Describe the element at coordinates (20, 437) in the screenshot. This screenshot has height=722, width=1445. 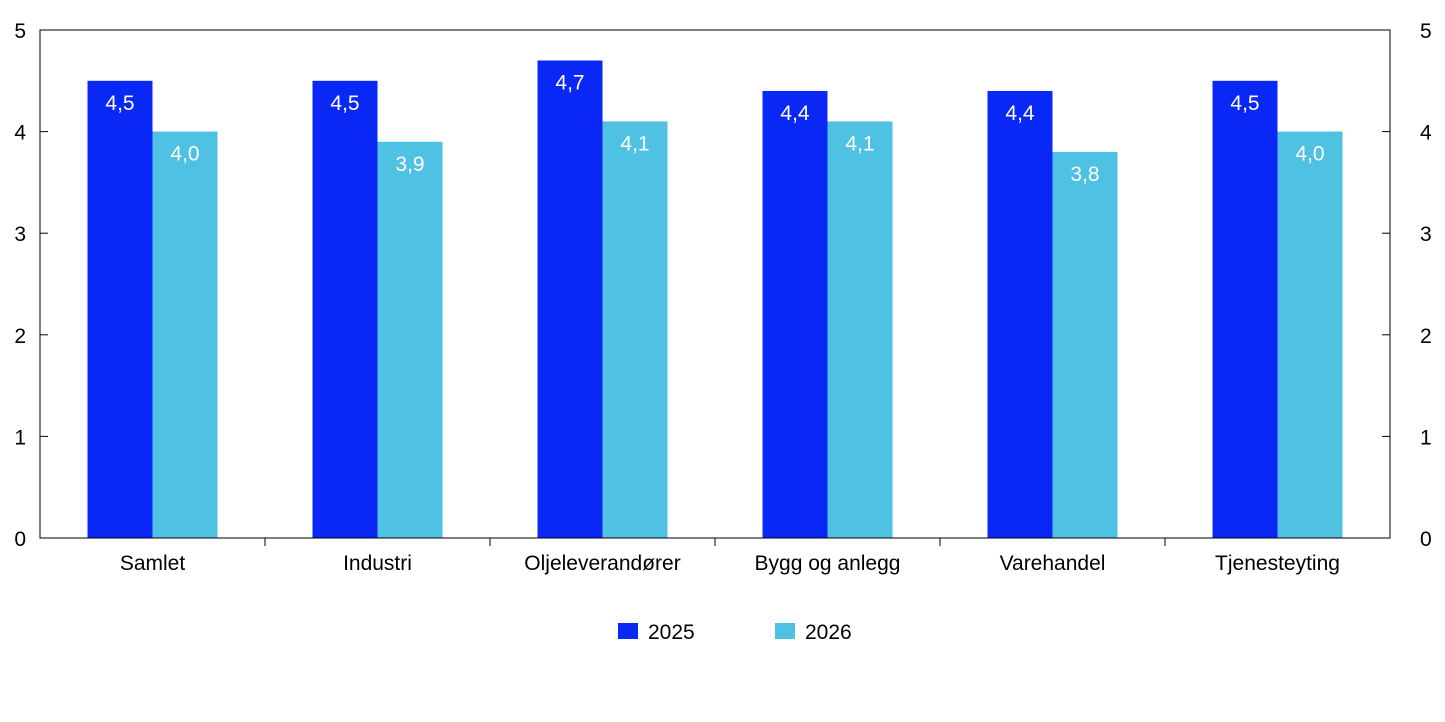
I see `y-tick-label-left-1: 1` at that location.